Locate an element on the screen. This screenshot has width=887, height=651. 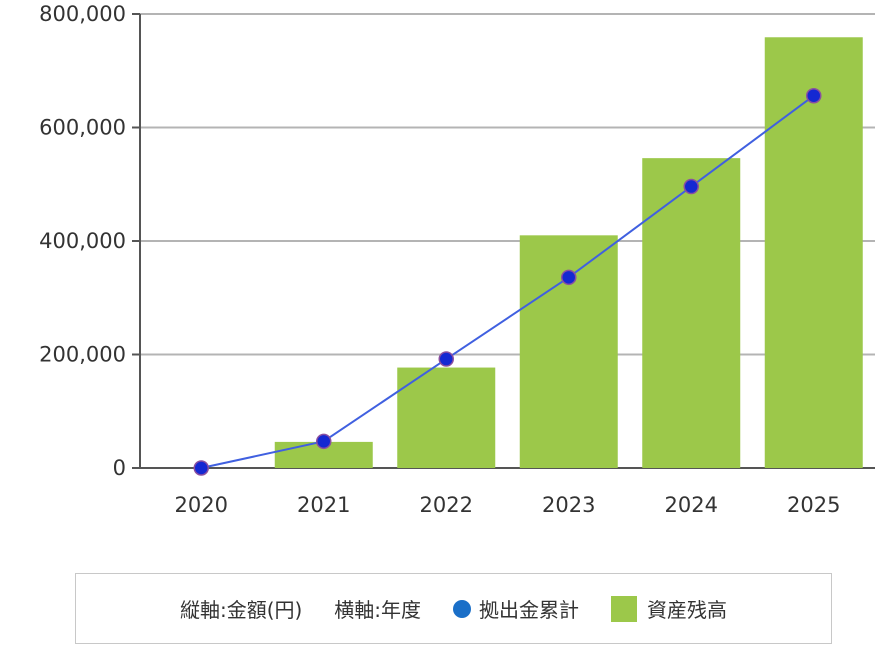
x-tick-label: 2021 is located at coordinates (323, 505).